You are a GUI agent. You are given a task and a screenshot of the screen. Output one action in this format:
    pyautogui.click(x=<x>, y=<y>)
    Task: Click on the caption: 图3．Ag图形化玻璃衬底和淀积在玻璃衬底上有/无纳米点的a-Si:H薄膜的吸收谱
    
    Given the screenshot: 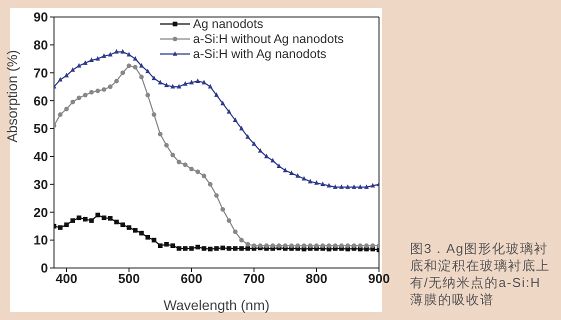 What is the action you would take?
    pyautogui.click(x=480, y=274)
    